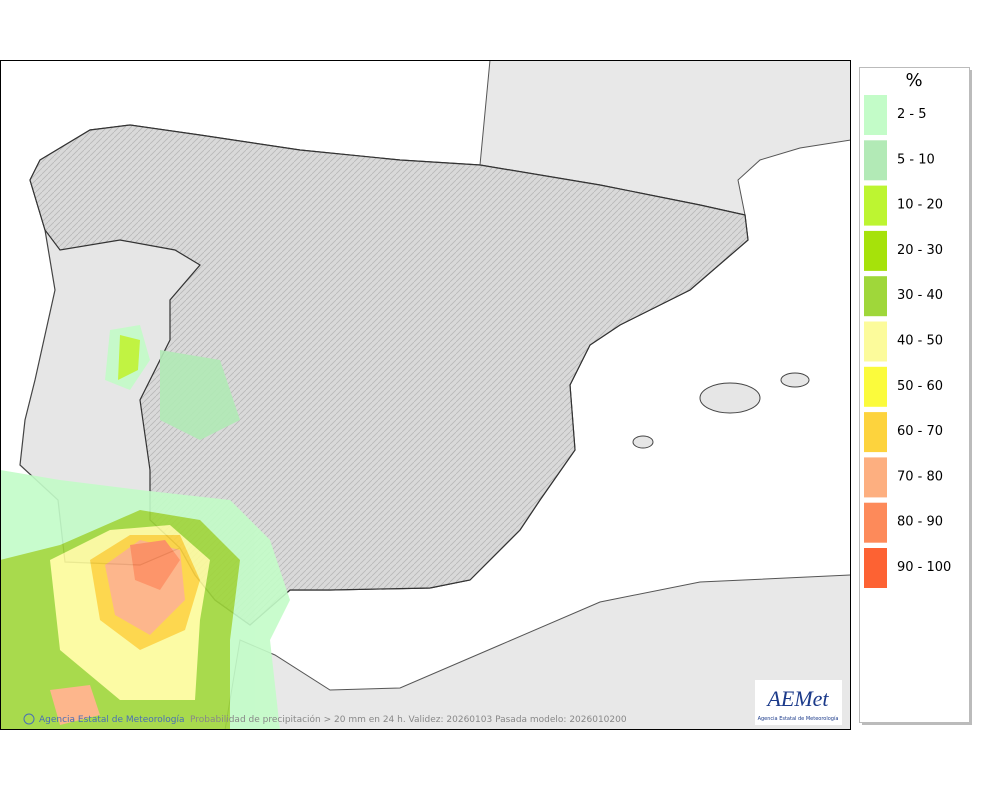  I want to click on legend-label: 70 - 80, so click(920, 476).